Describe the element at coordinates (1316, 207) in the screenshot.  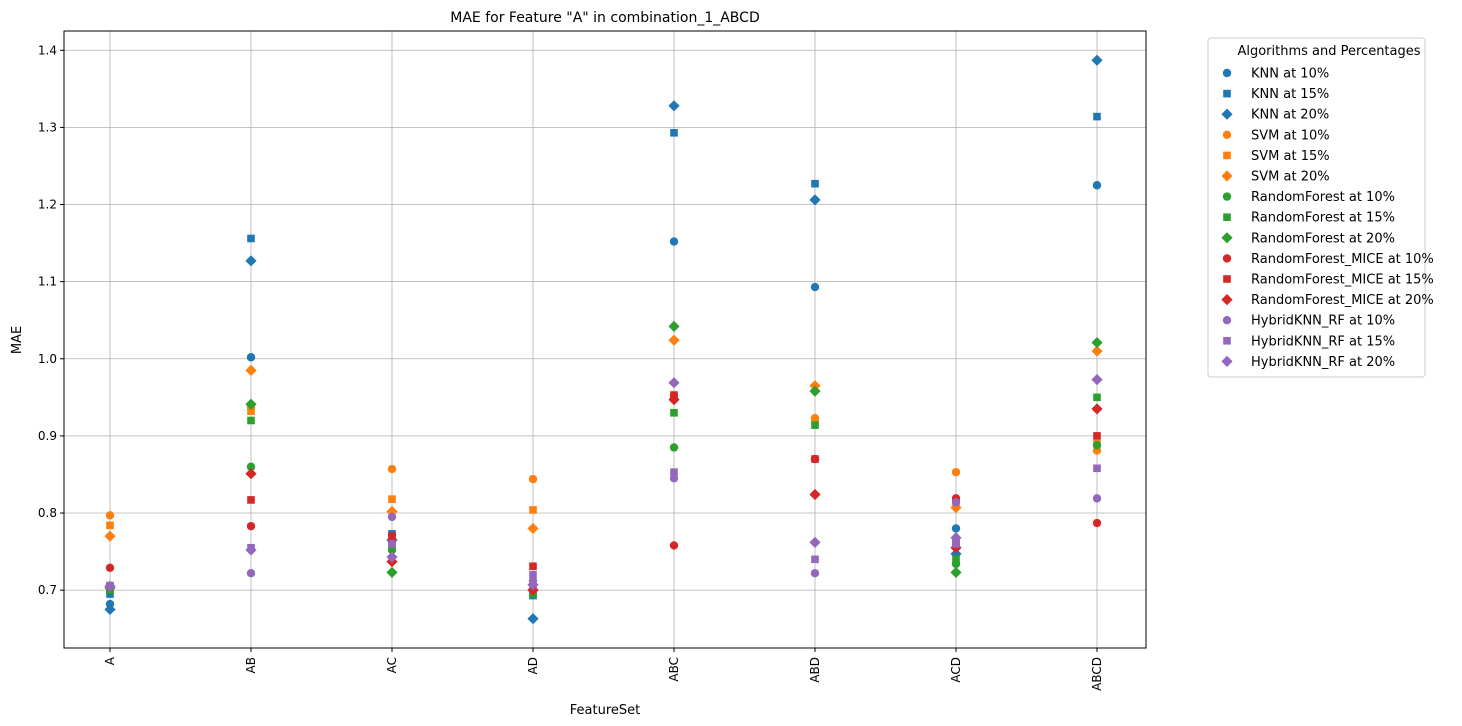
I see `legend-box` at that location.